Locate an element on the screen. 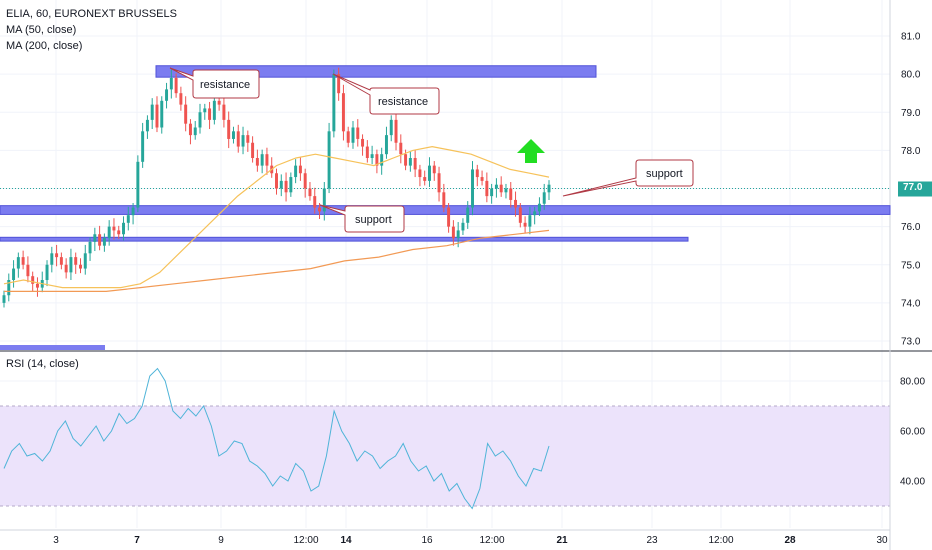 The width and height of the screenshot is (932, 550). time-tick-label-6: 12:00 is located at coordinates (491, 540).